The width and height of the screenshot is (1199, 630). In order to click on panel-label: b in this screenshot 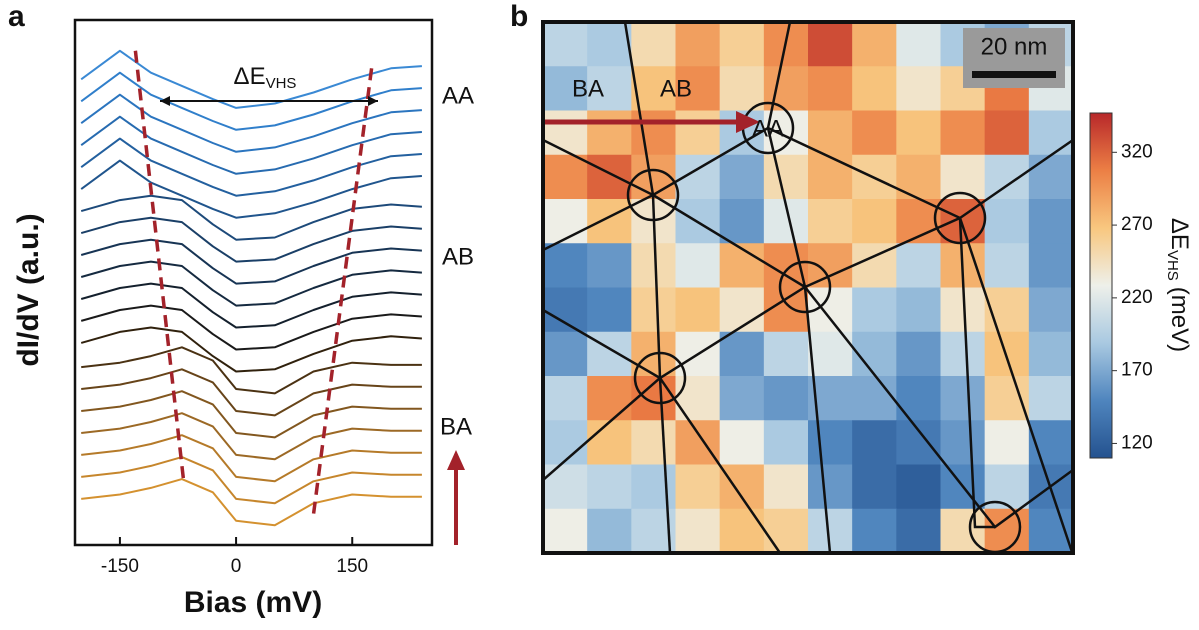, I will do `click(519, 16)`.